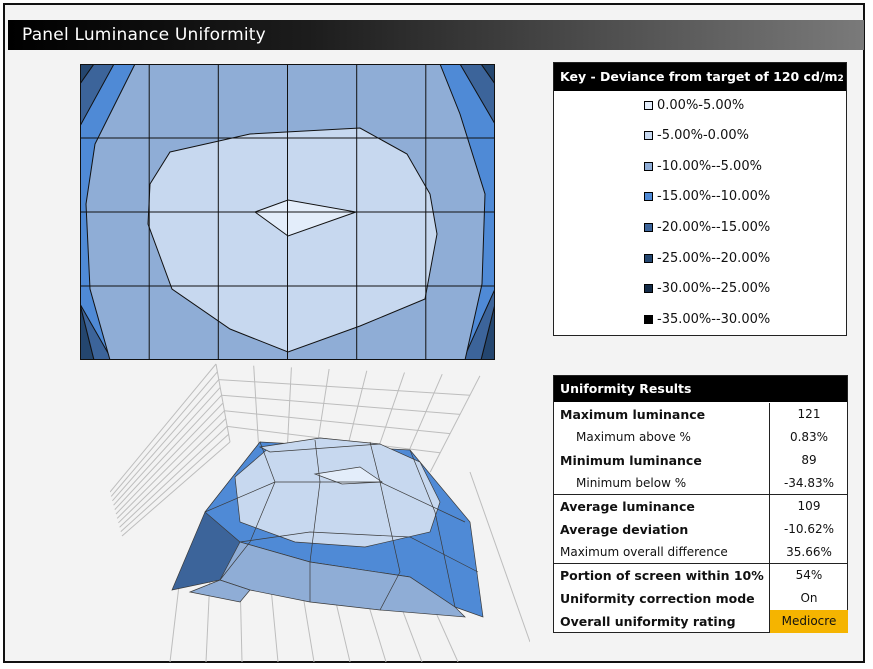 This screenshot has height=669, width=873. I want to click on results-row: Uniformity correction mode On, so click(700, 598).